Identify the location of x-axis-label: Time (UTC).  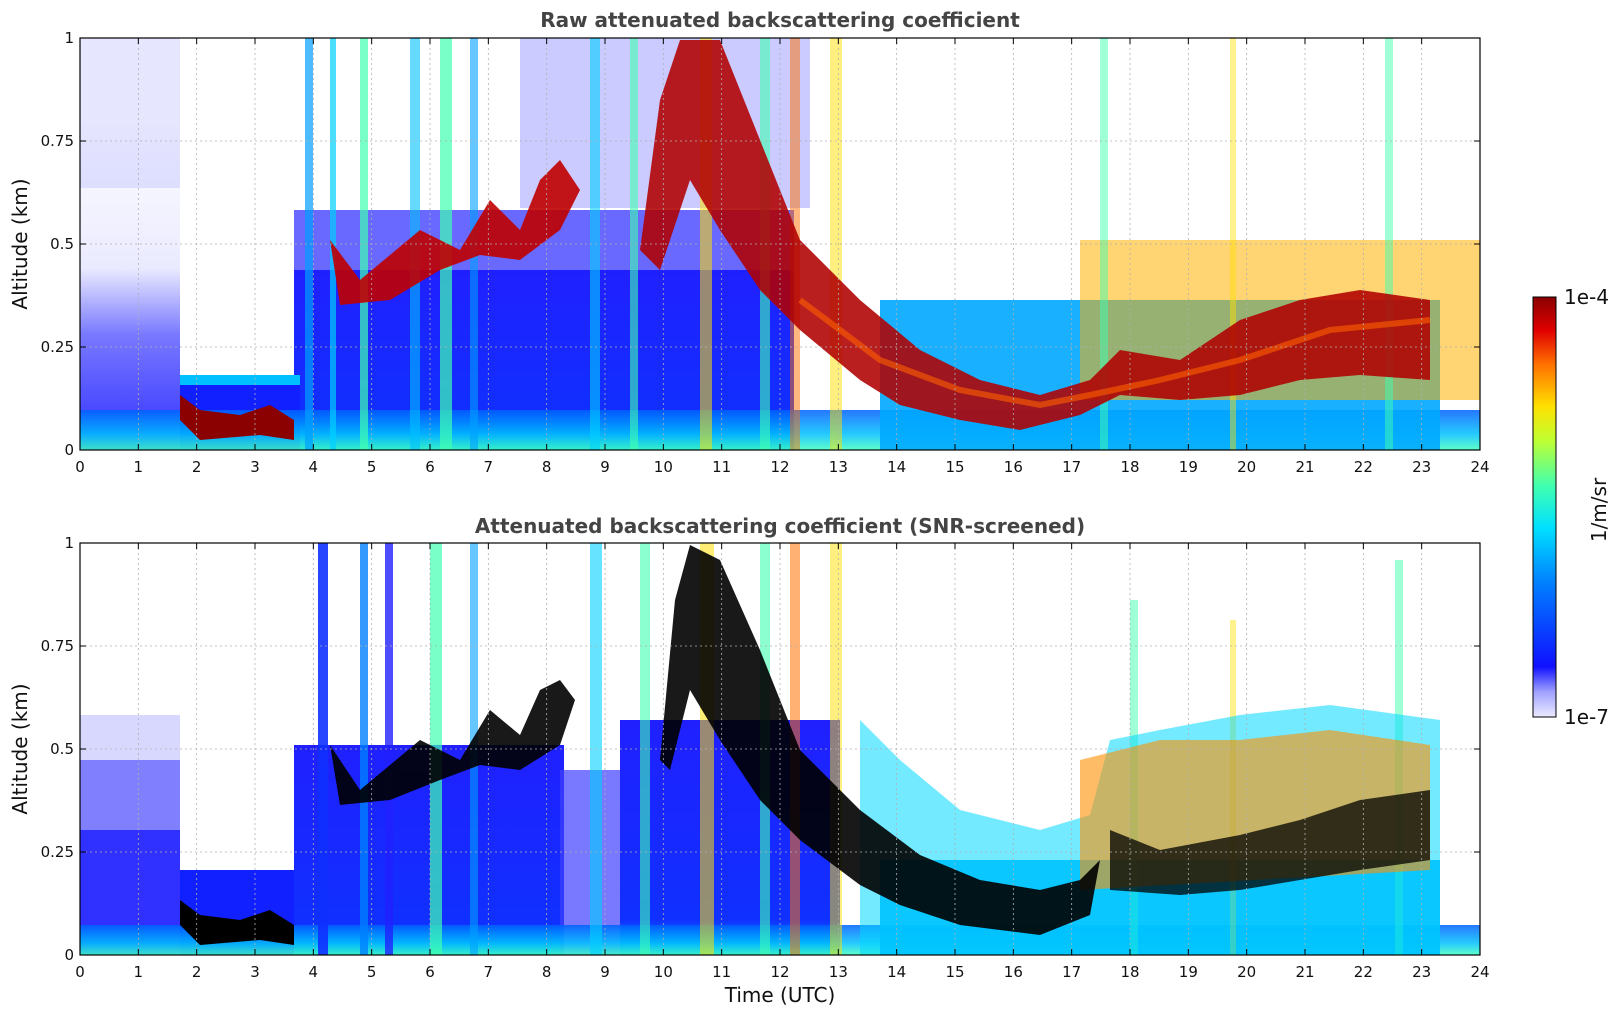
(780, 995).